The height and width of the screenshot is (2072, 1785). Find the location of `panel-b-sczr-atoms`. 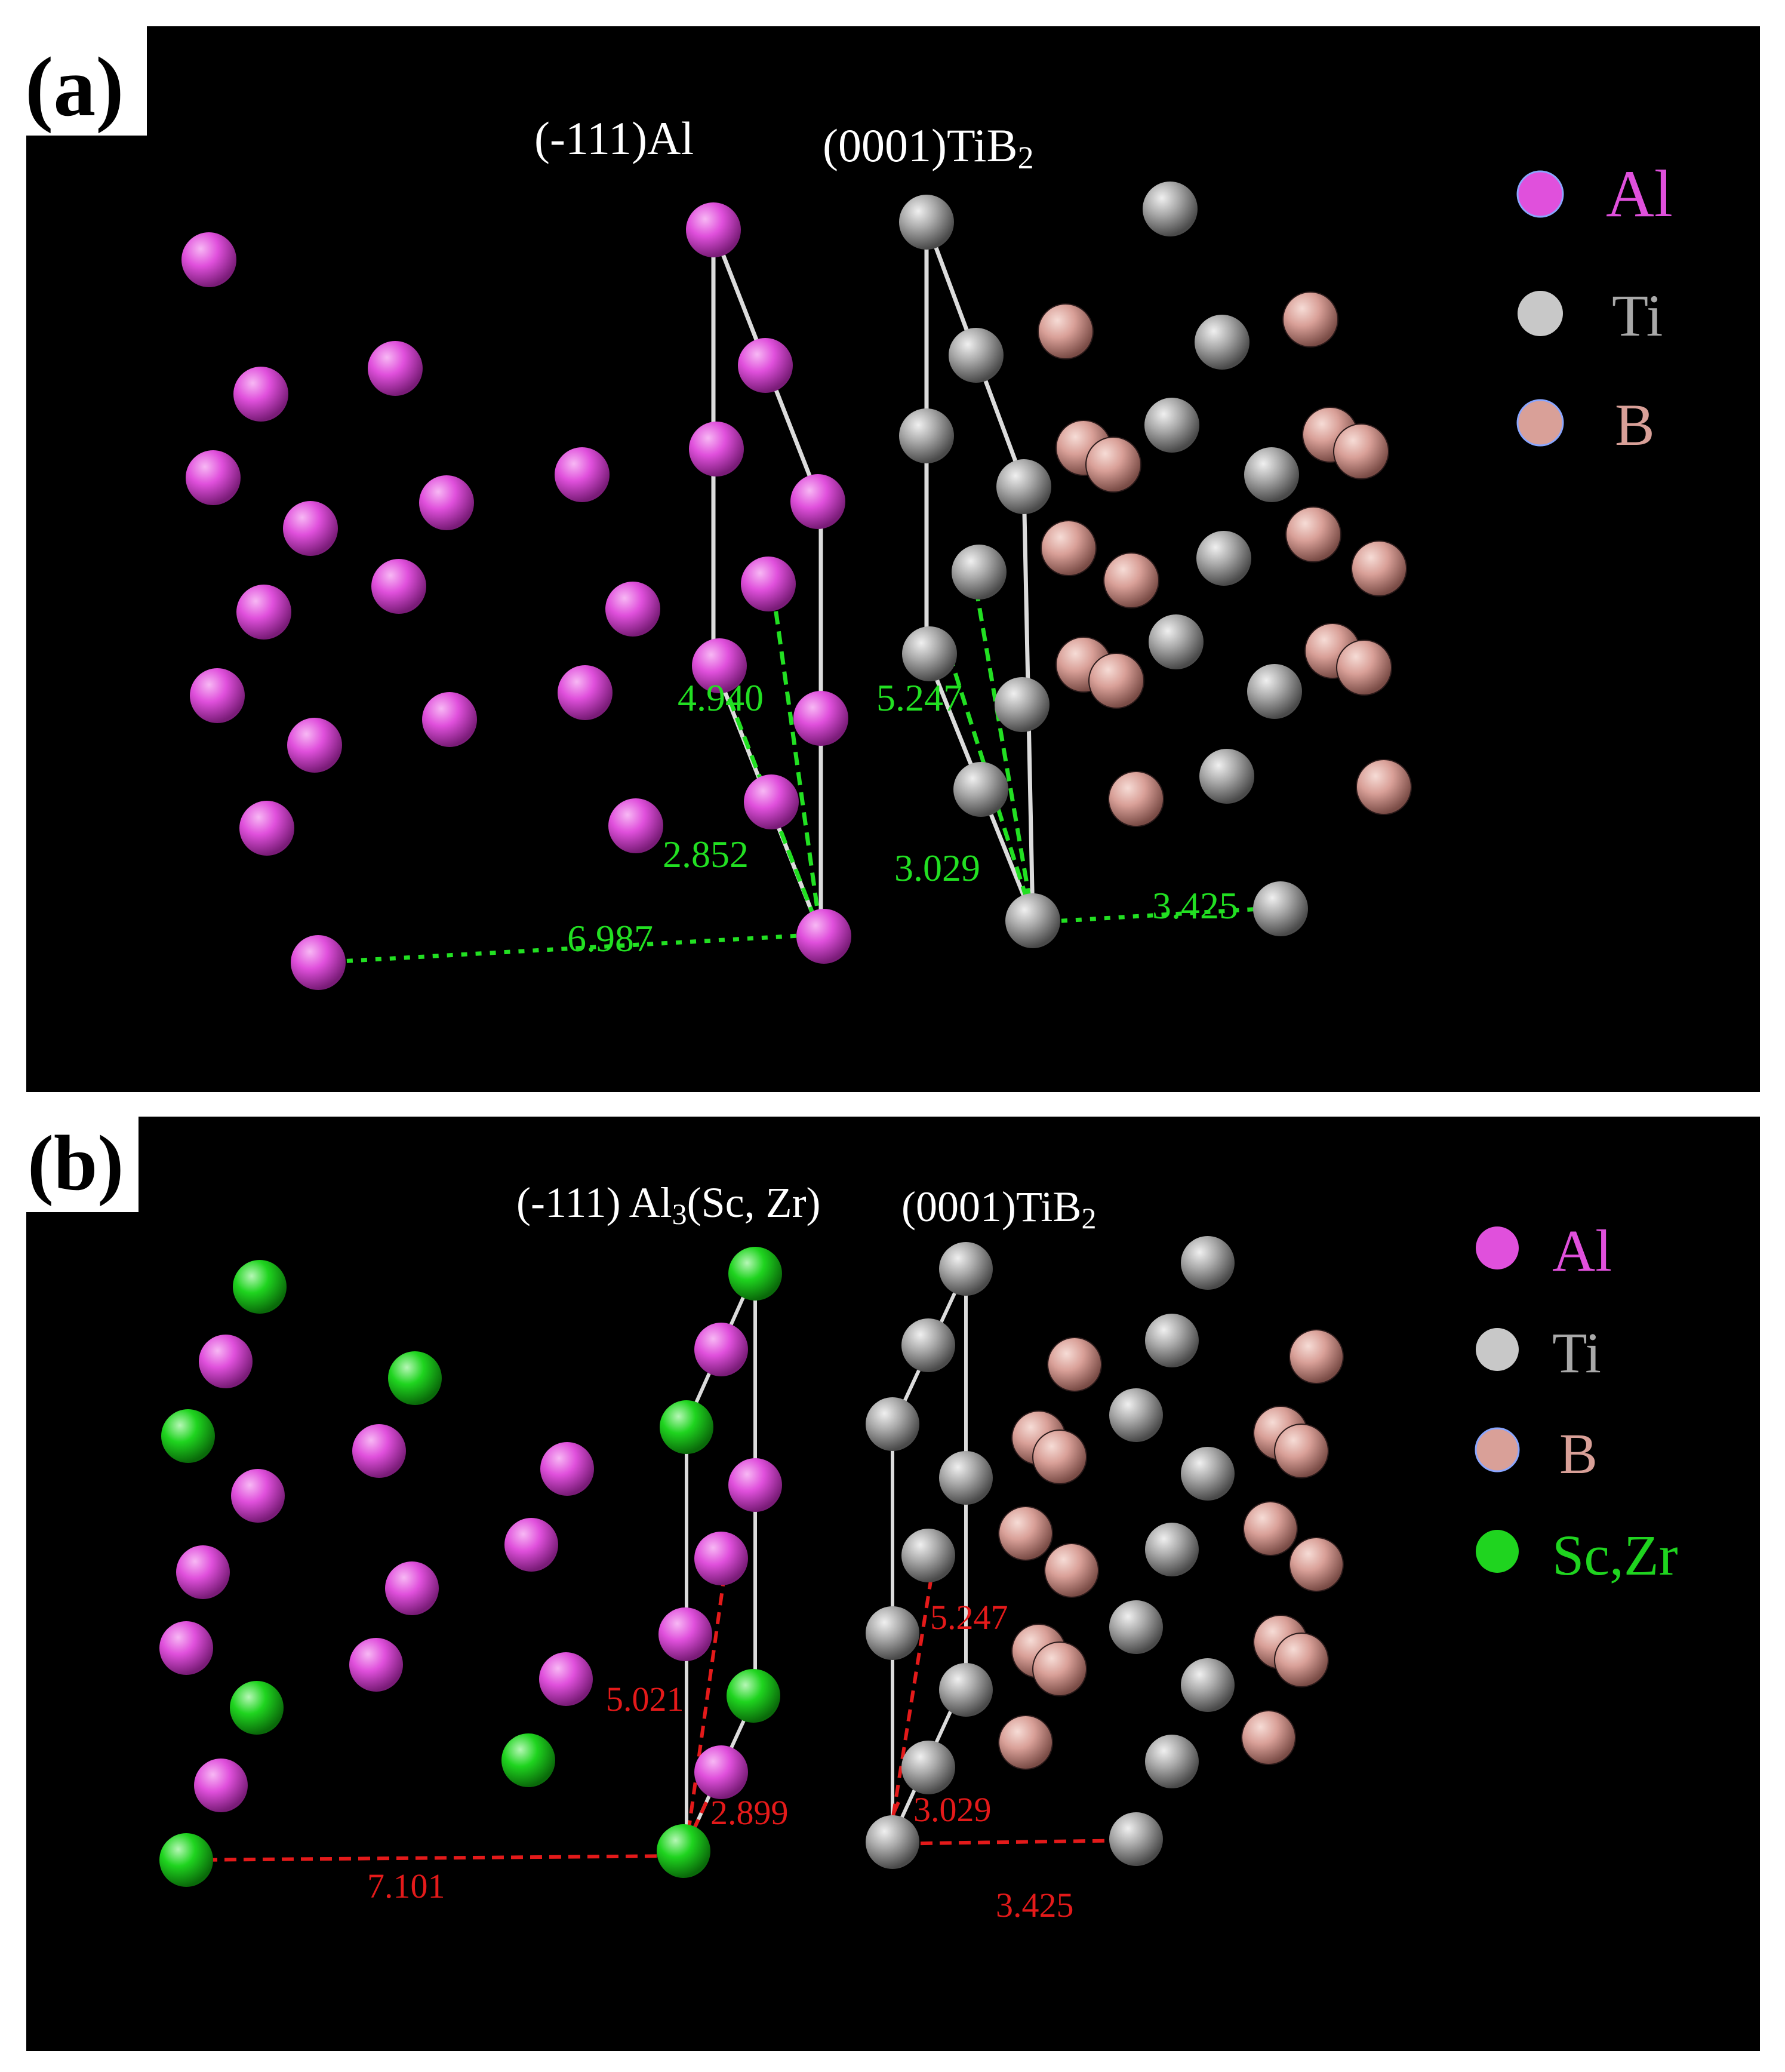

panel-b-sczr-atoms is located at coordinates (471, 1567).